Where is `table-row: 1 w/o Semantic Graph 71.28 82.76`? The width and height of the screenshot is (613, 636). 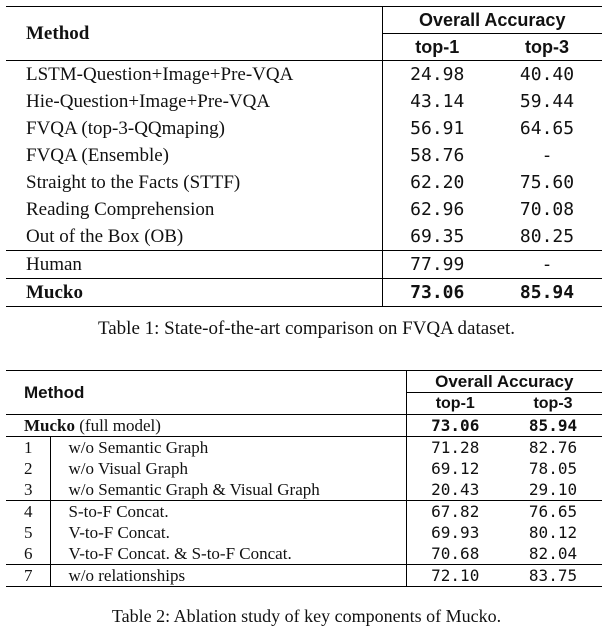
table-row: 1 w/o Semantic Graph 71.28 82.76 is located at coordinates (304, 447).